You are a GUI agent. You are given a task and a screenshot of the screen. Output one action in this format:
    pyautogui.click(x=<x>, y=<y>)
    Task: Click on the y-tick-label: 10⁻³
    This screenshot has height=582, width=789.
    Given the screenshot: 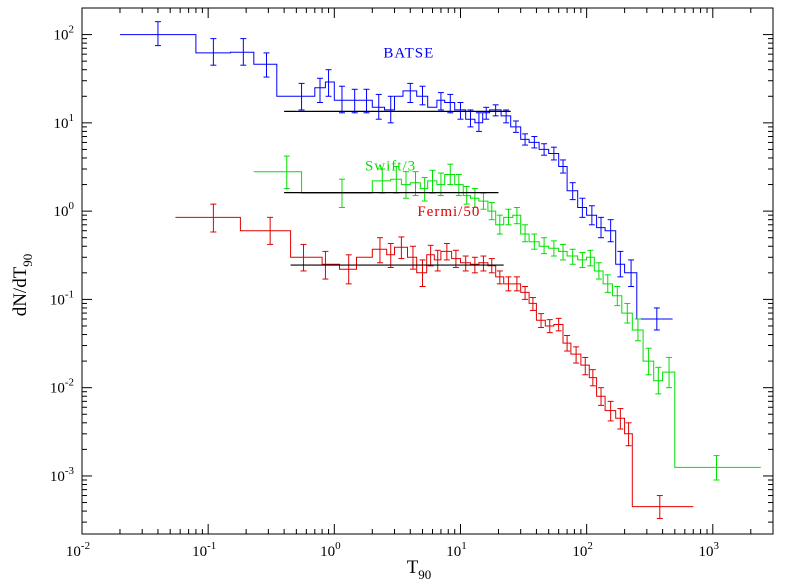 What is the action you would take?
    pyautogui.click(x=62, y=475)
    